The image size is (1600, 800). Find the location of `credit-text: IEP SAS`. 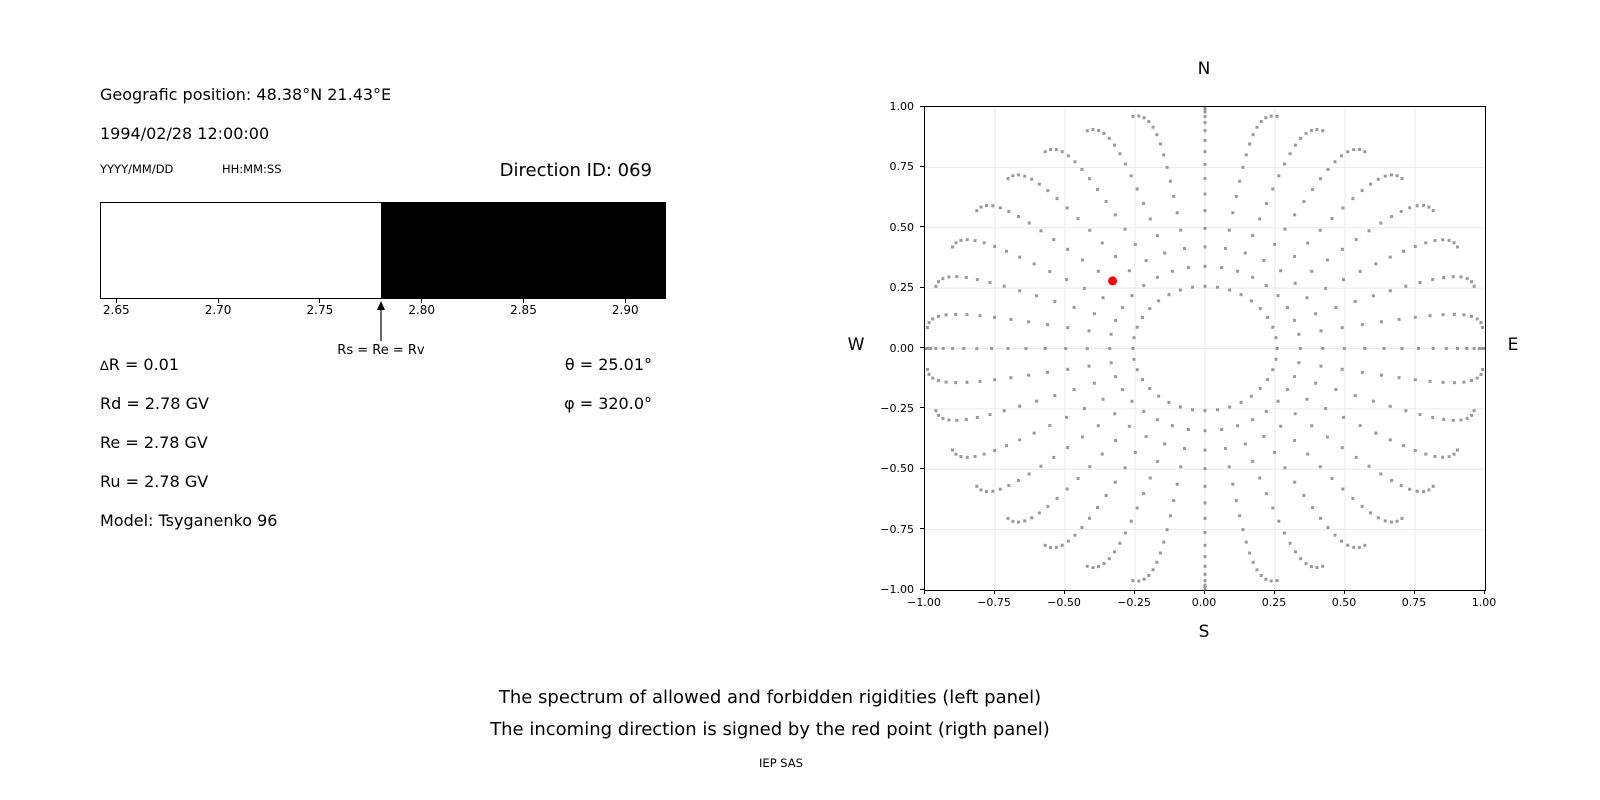

credit-text: IEP SAS is located at coordinates (781, 763).